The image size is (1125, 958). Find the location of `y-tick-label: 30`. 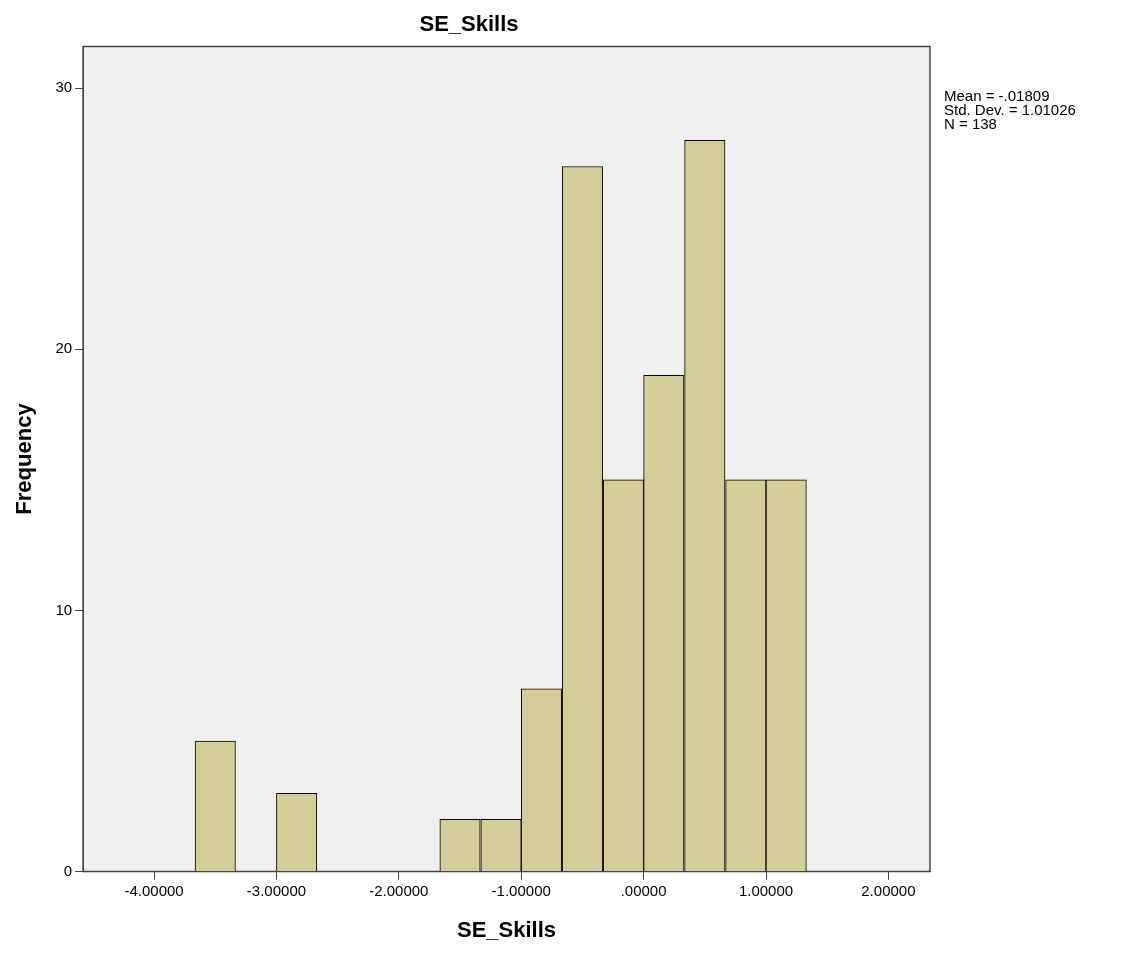

y-tick-label: 30 is located at coordinates (64, 87).